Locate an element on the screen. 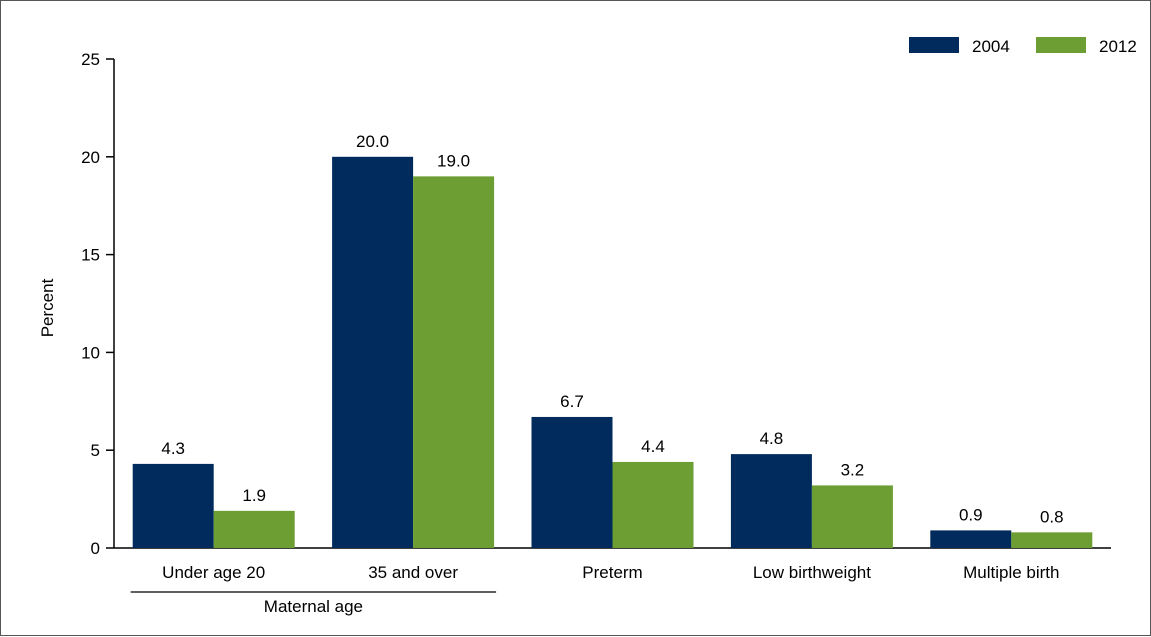 The image size is (1151, 637). y-axis-title: Percent is located at coordinates (47, 307).